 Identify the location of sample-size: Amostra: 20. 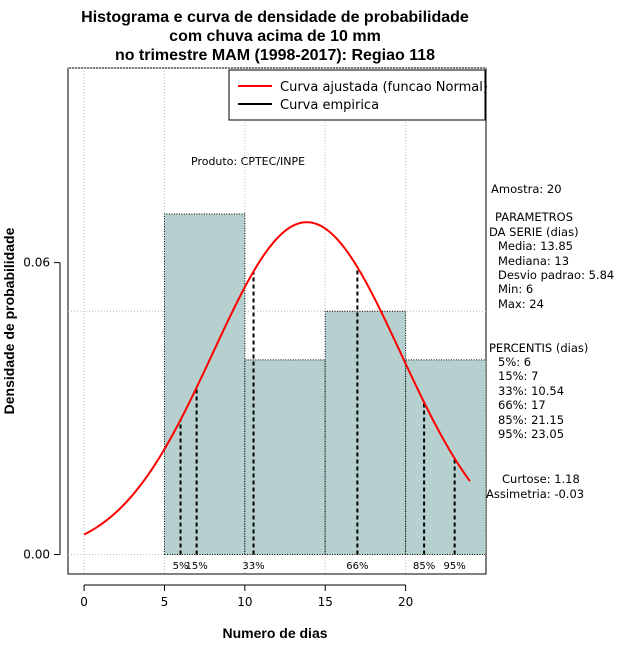
(526, 189).